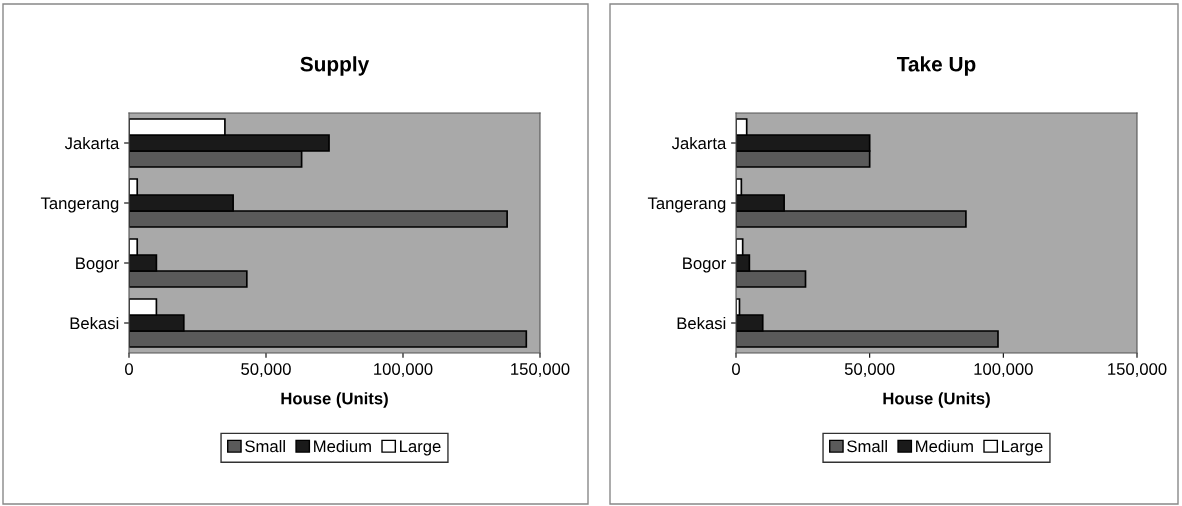 The height and width of the screenshot is (506, 1182). Describe the element at coordinates (335, 66) in the screenshot. I see `chart-title: Supply` at that location.